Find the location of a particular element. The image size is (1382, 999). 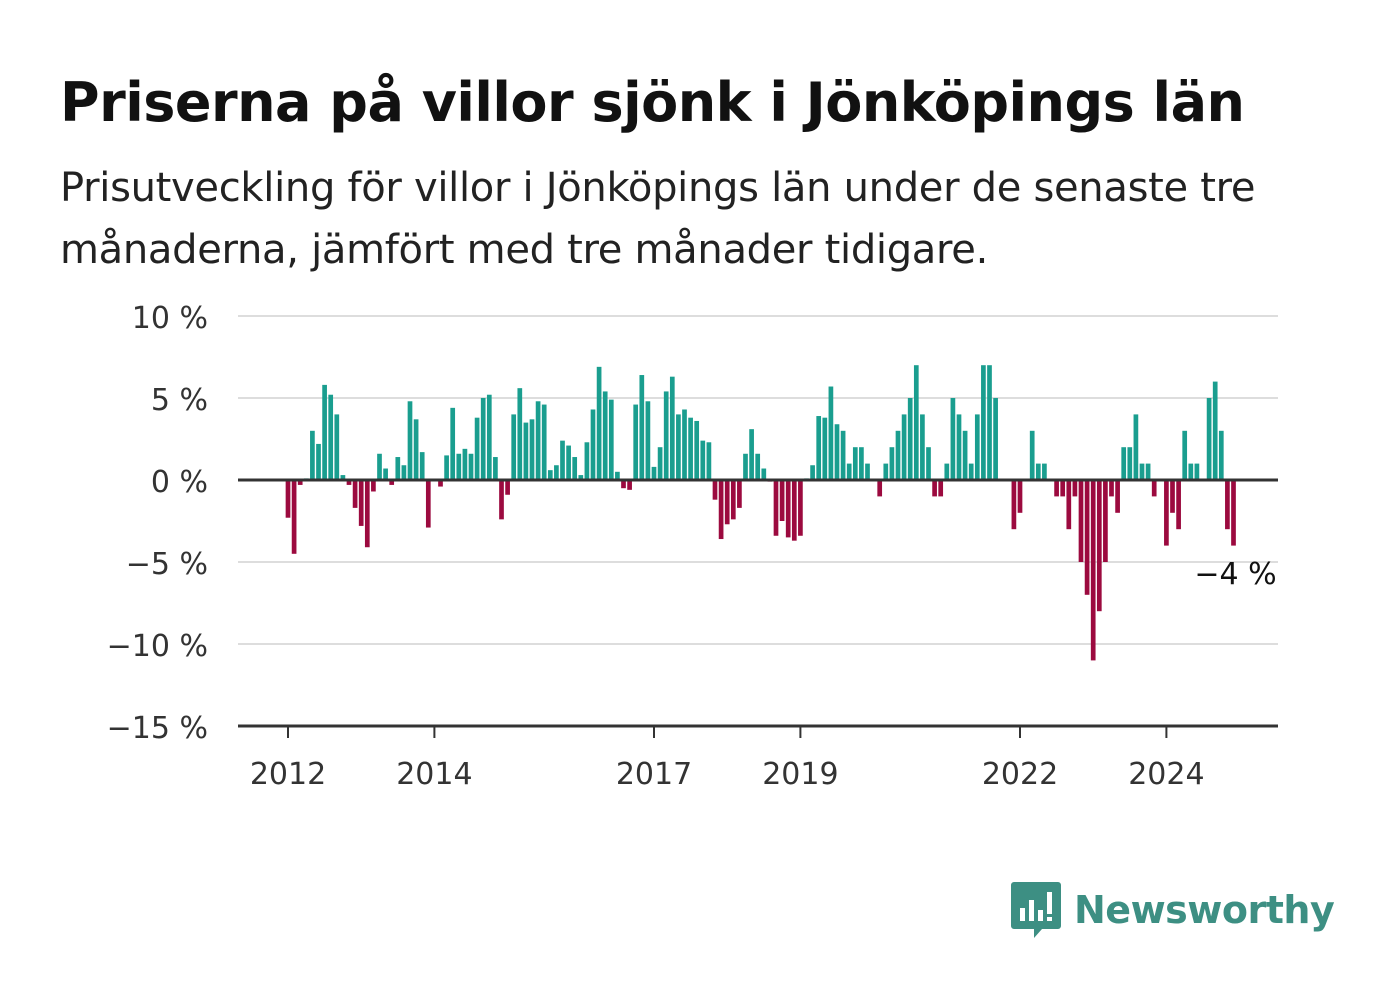

logo-text: Newsworthy is located at coordinates (1204, 910).